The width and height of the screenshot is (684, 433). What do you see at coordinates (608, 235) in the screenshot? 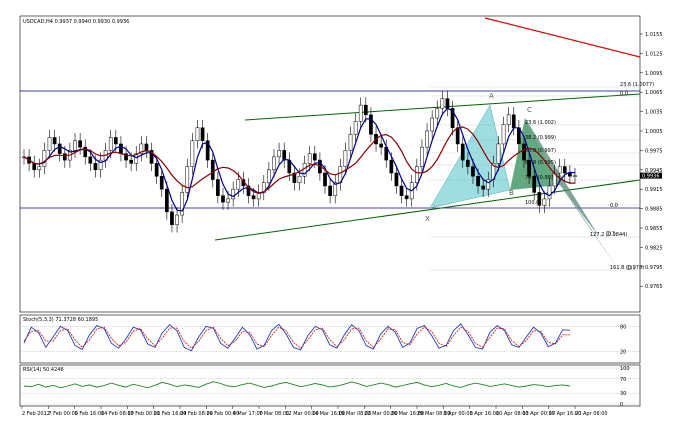
I see `fib-level-label: 127.2 (0.9844)` at bounding box center [608, 235].